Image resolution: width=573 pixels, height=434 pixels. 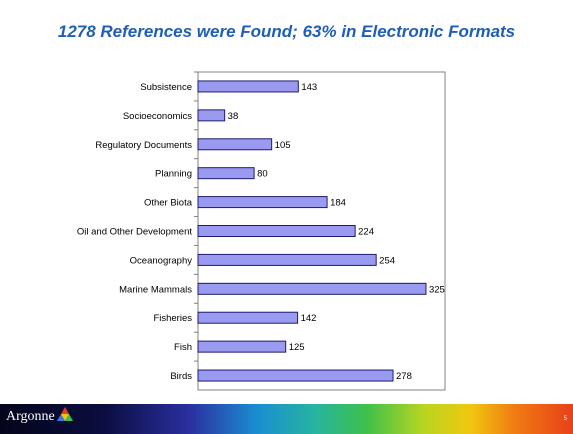 What do you see at coordinates (404, 376) in the screenshot?
I see `value-label: 278` at bounding box center [404, 376].